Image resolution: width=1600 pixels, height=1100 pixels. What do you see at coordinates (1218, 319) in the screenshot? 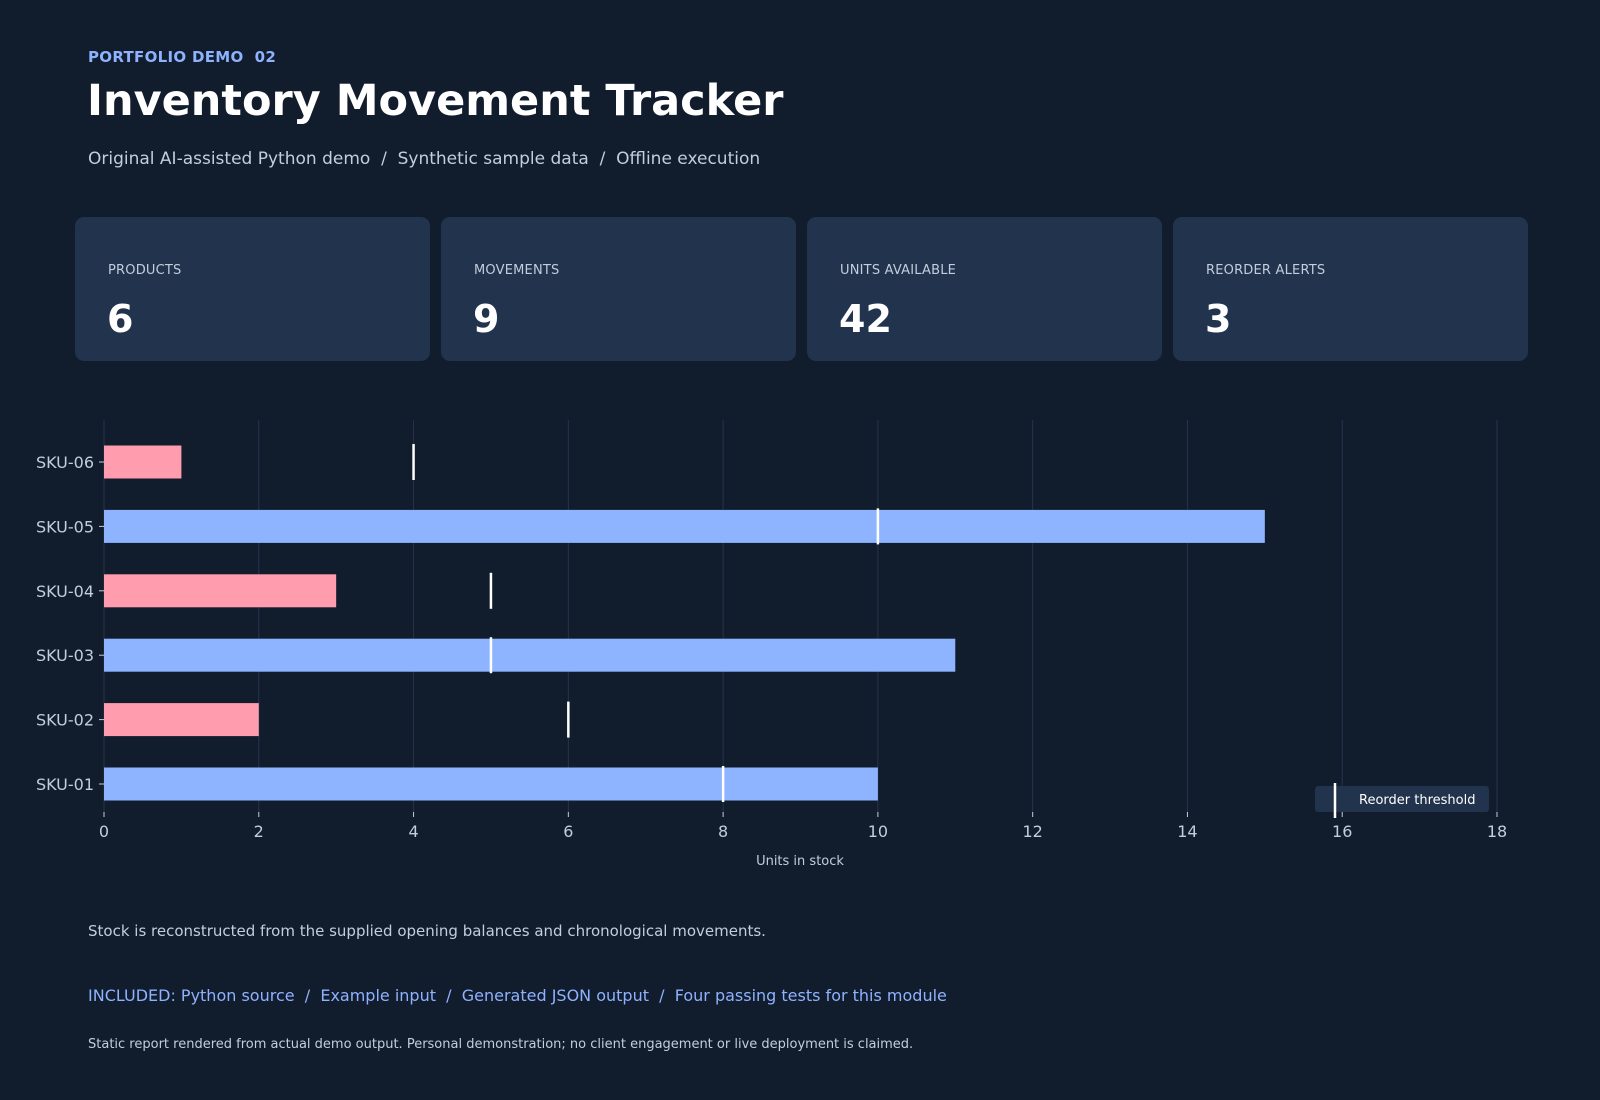
I see `kpi-value: 3` at bounding box center [1218, 319].